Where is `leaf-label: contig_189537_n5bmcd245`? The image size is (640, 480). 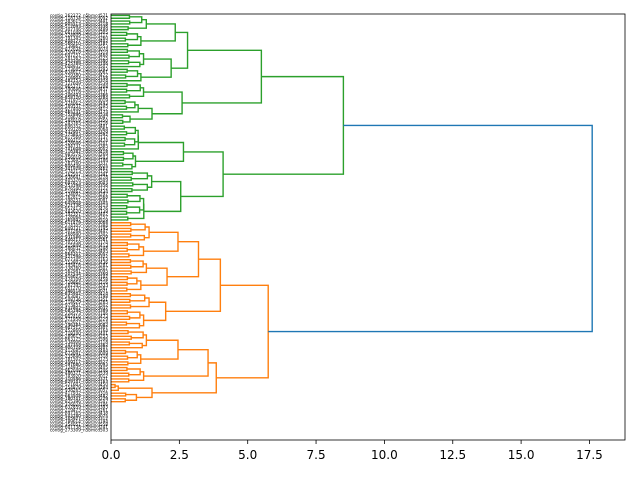 leaf-label: contig_189537_n5bmcd245 is located at coordinates (79, 106).